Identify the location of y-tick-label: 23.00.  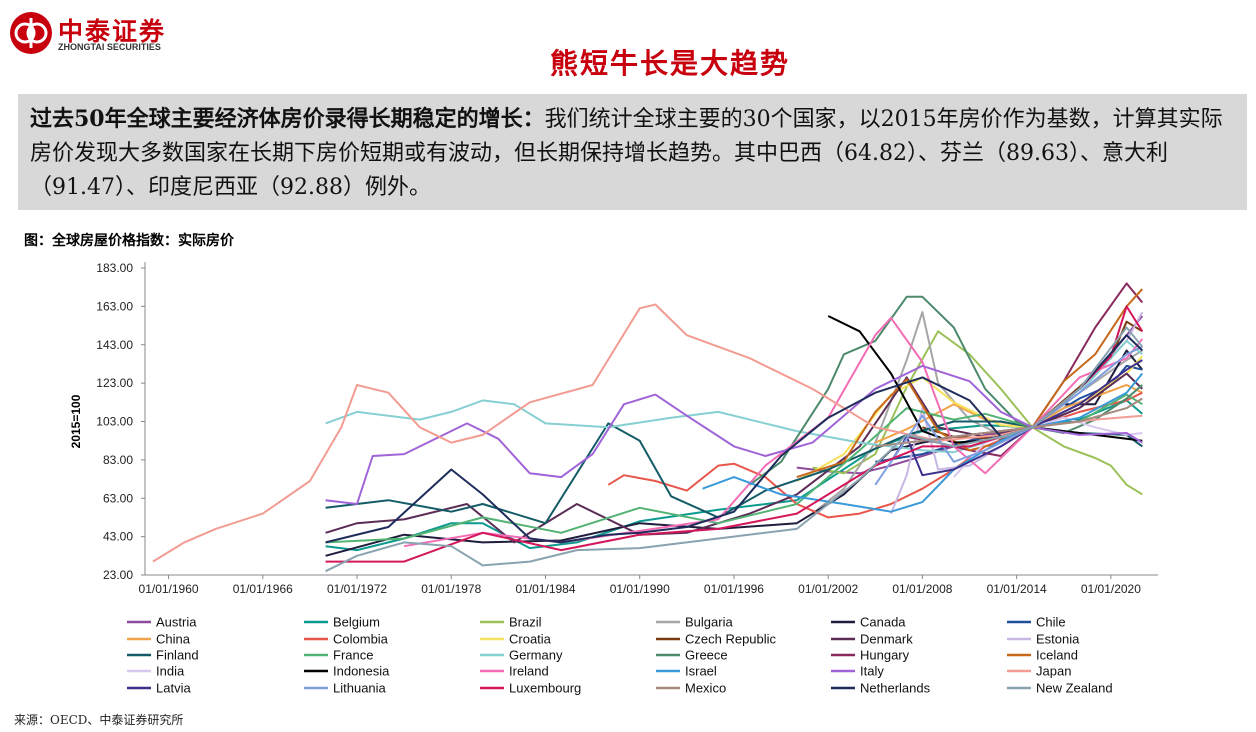
(118, 575).